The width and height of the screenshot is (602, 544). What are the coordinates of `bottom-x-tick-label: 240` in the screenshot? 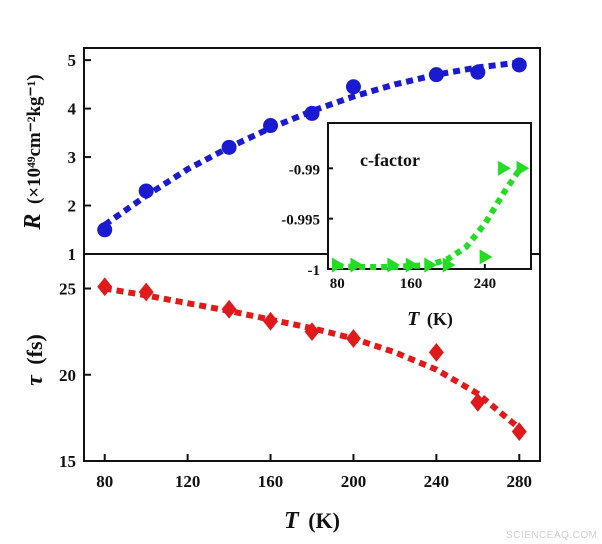 It's located at (437, 481).